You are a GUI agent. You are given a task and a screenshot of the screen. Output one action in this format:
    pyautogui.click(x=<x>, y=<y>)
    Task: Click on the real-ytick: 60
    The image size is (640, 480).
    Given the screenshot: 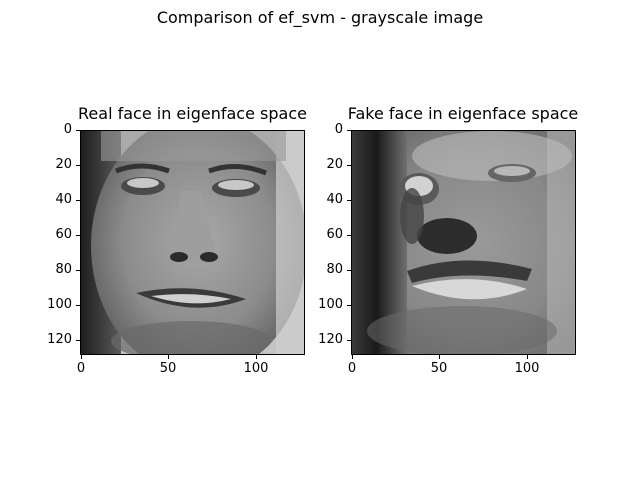 What is the action you would take?
    pyautogui.click(x=63, y=234)
    